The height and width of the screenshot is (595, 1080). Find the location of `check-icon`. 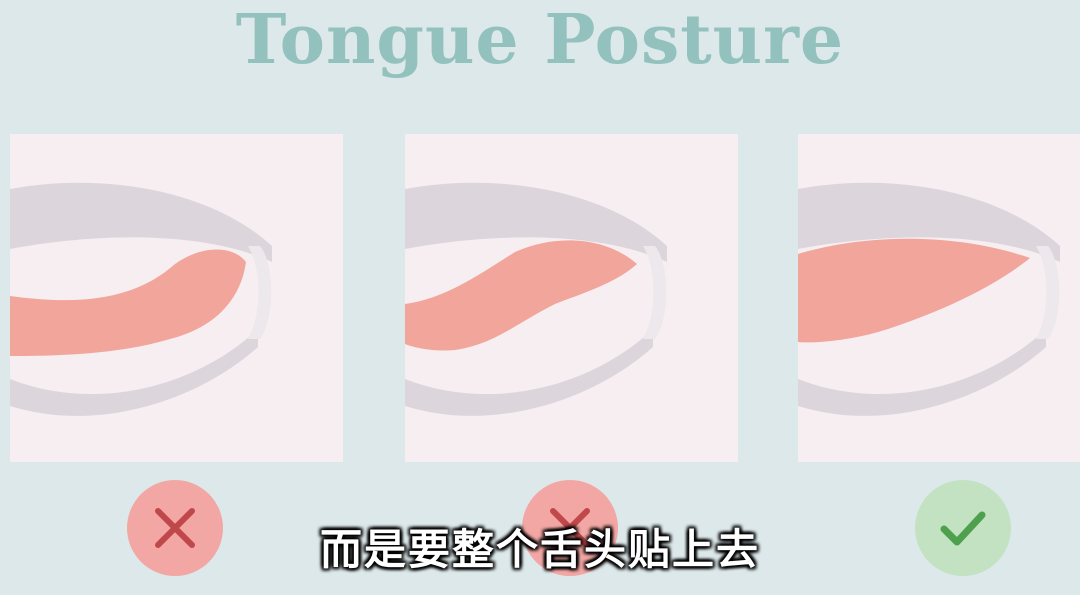

check-icon is located at coordinates (963, 528).